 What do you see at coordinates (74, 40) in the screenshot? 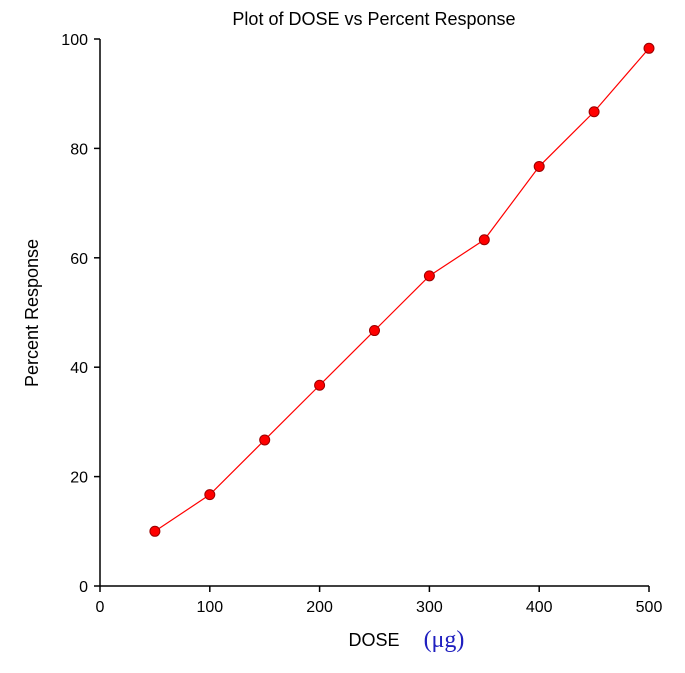
I see `y-tick-label: 100` at bounding box center [74, 40].